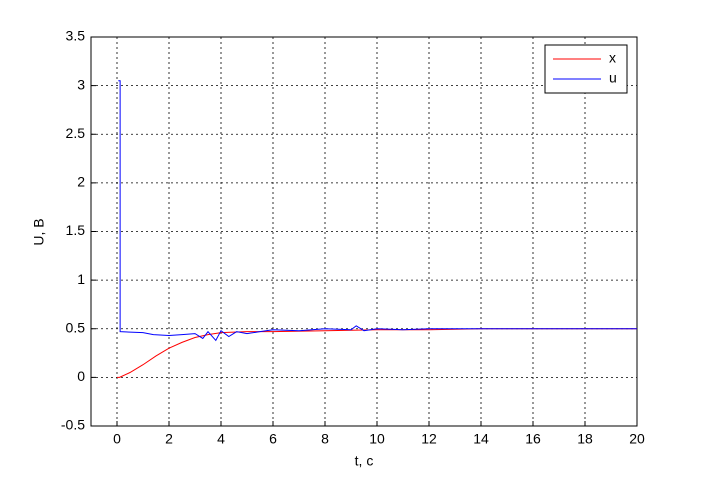 The height and width of the screenshot is (480, 706). I want to click on y-axis-label: U, В, so click(39, 231).